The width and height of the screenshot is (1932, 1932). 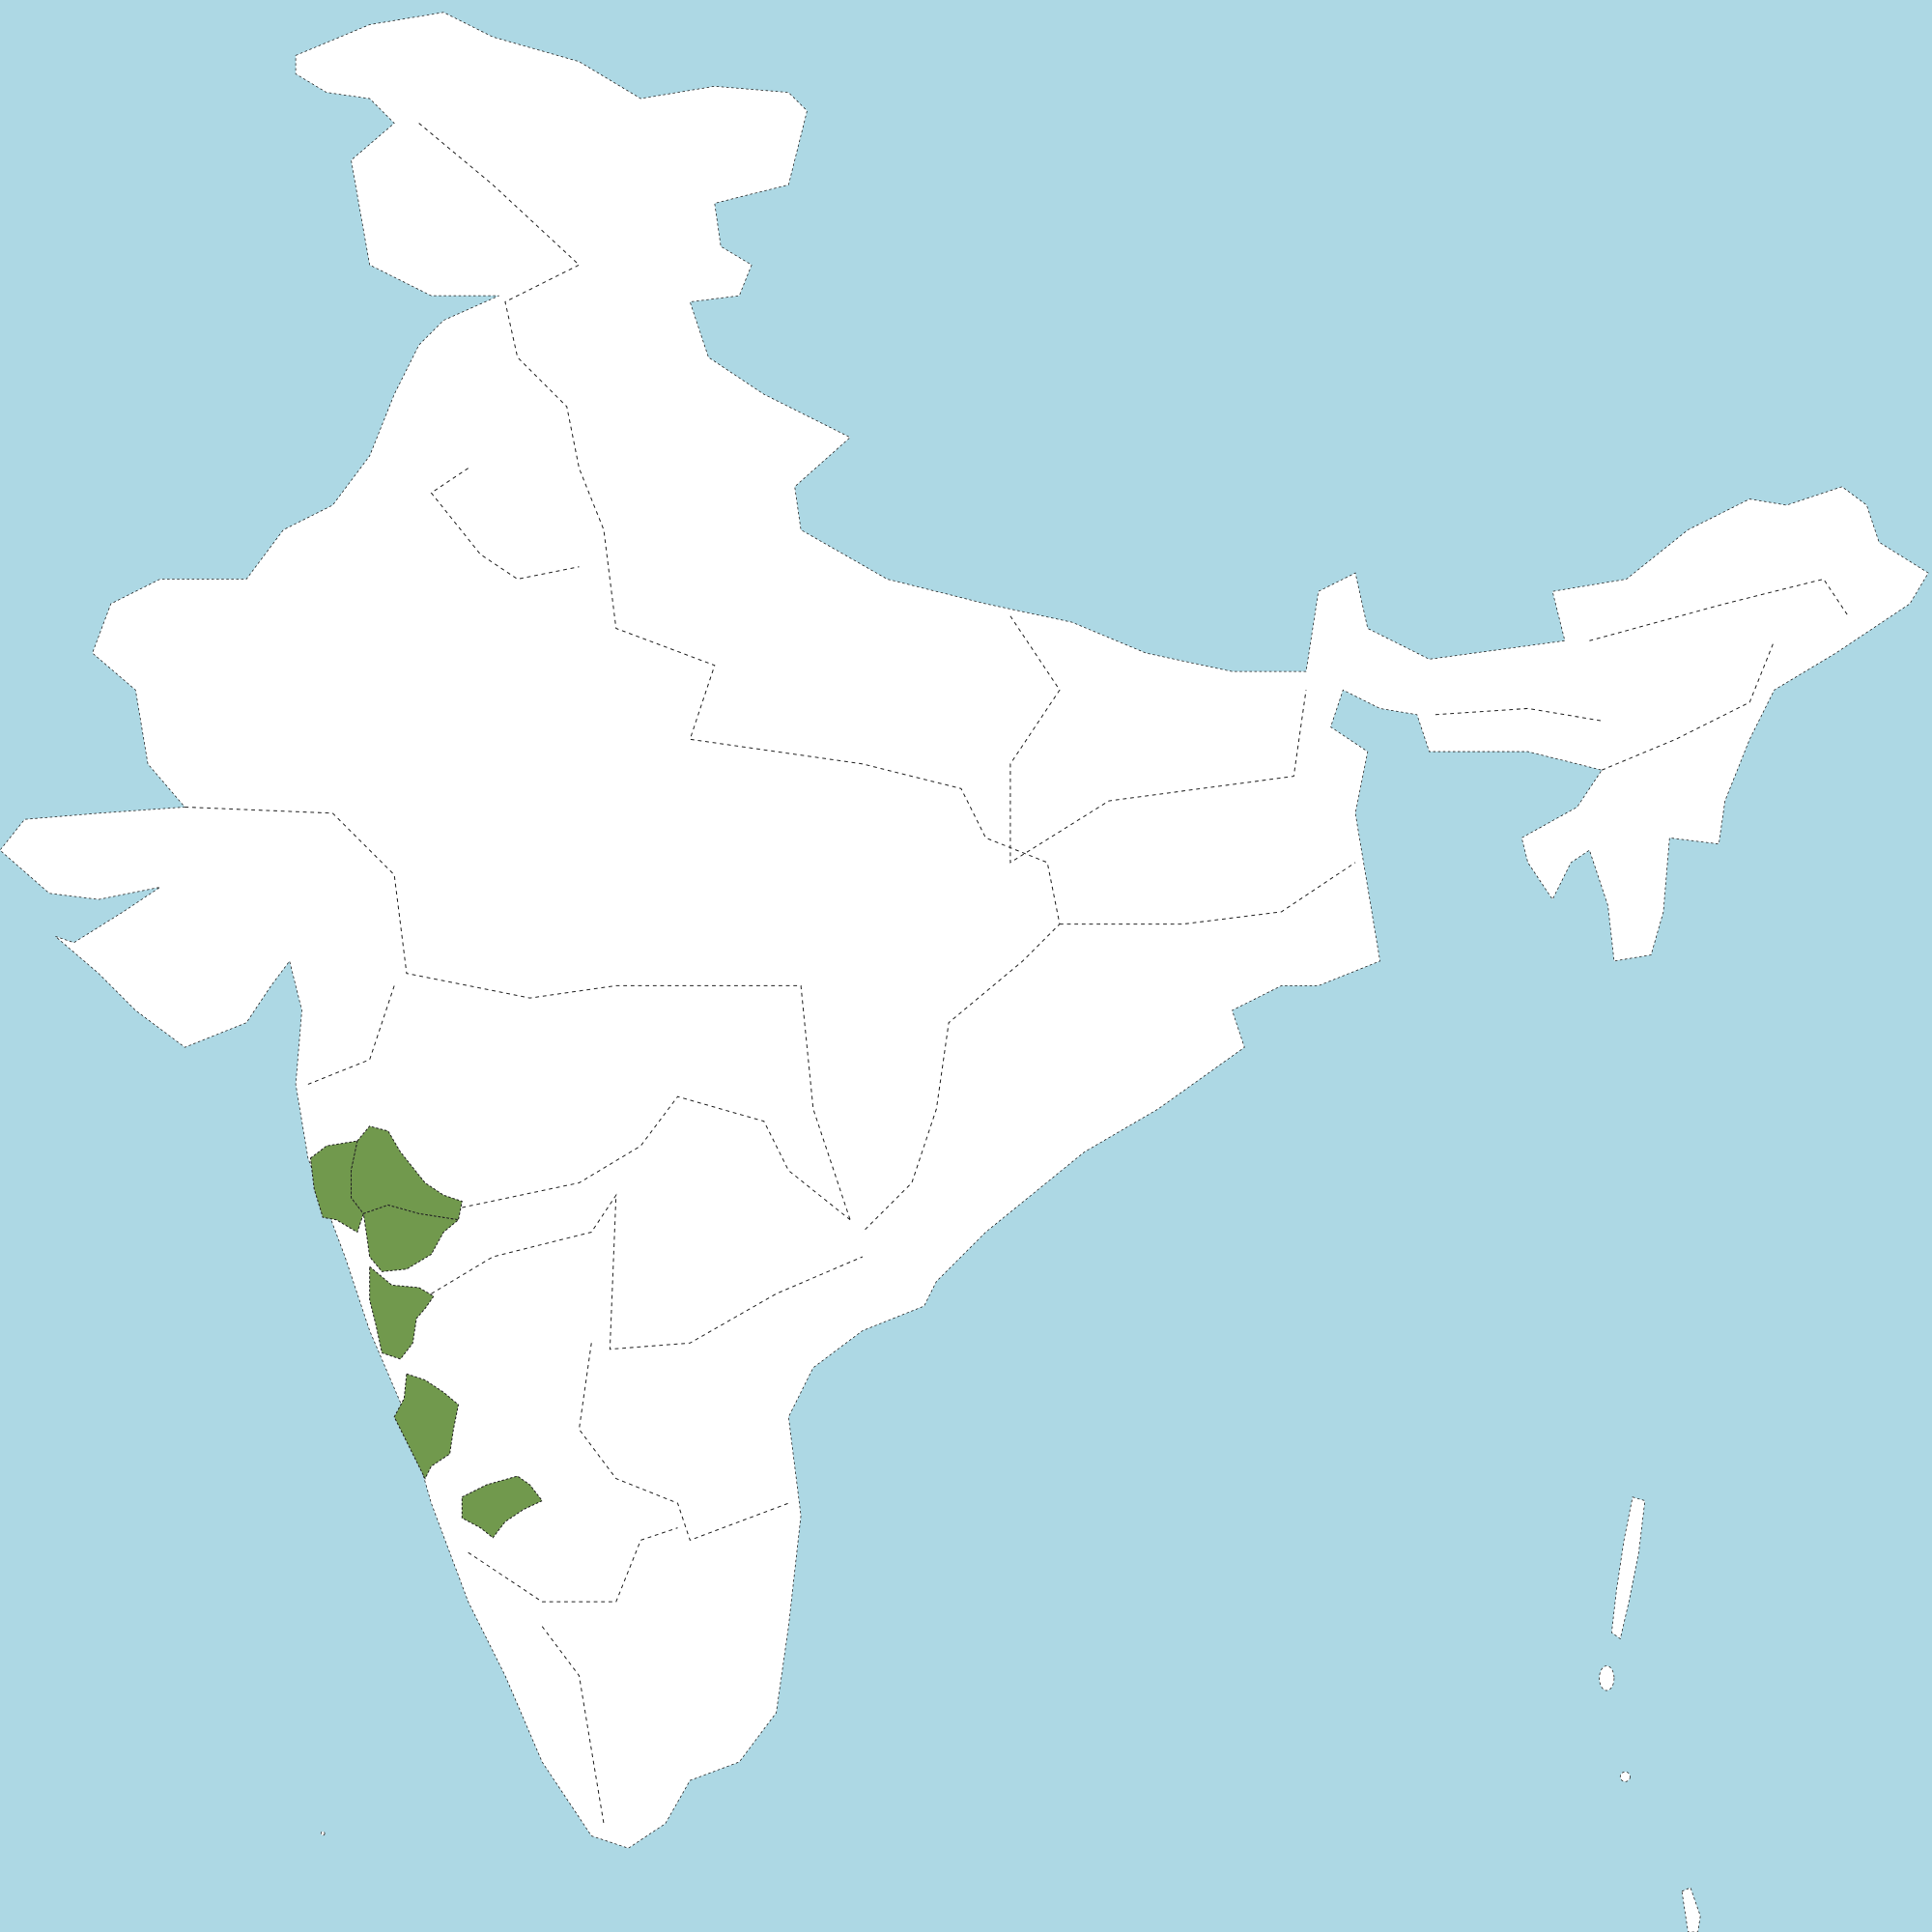 I want to click on highlighted-districts, so click(x=426, y=1332).